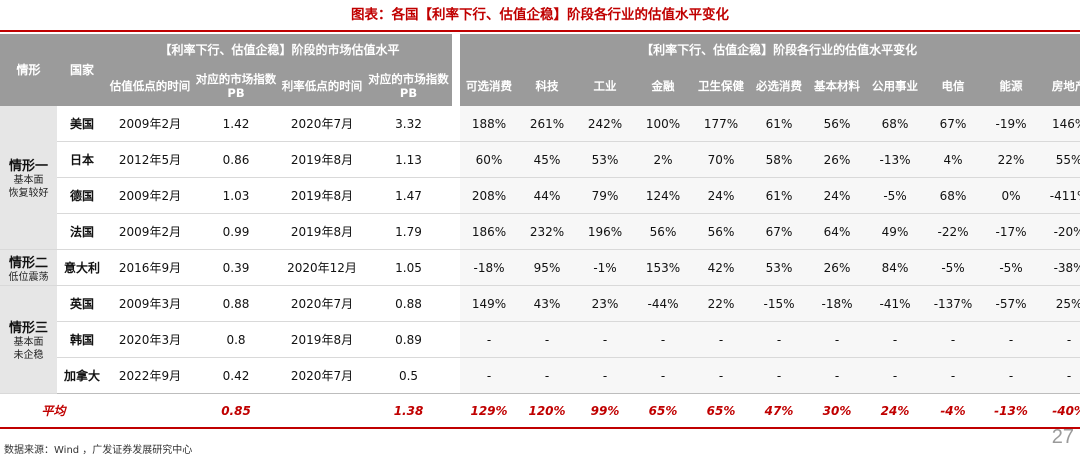 Image resolution: width=1080 pixels, height=458 pixels. What do you see at coordinates (779, 303) in the screenshot?
I see `industry-value-cell: -15%` at bounding box center [779, 303].